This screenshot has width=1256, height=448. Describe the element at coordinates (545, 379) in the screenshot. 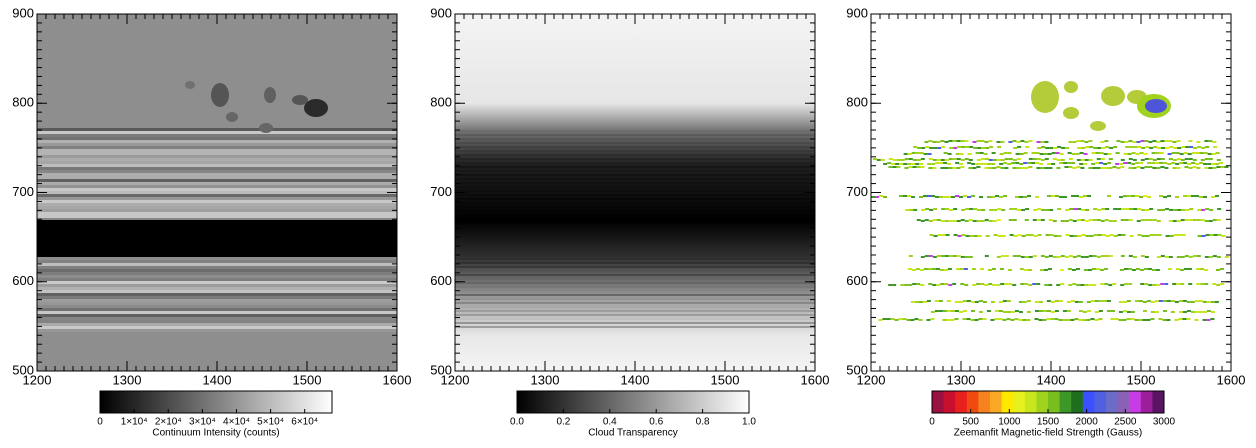

I see `x-tick-label: 1300` at that location.